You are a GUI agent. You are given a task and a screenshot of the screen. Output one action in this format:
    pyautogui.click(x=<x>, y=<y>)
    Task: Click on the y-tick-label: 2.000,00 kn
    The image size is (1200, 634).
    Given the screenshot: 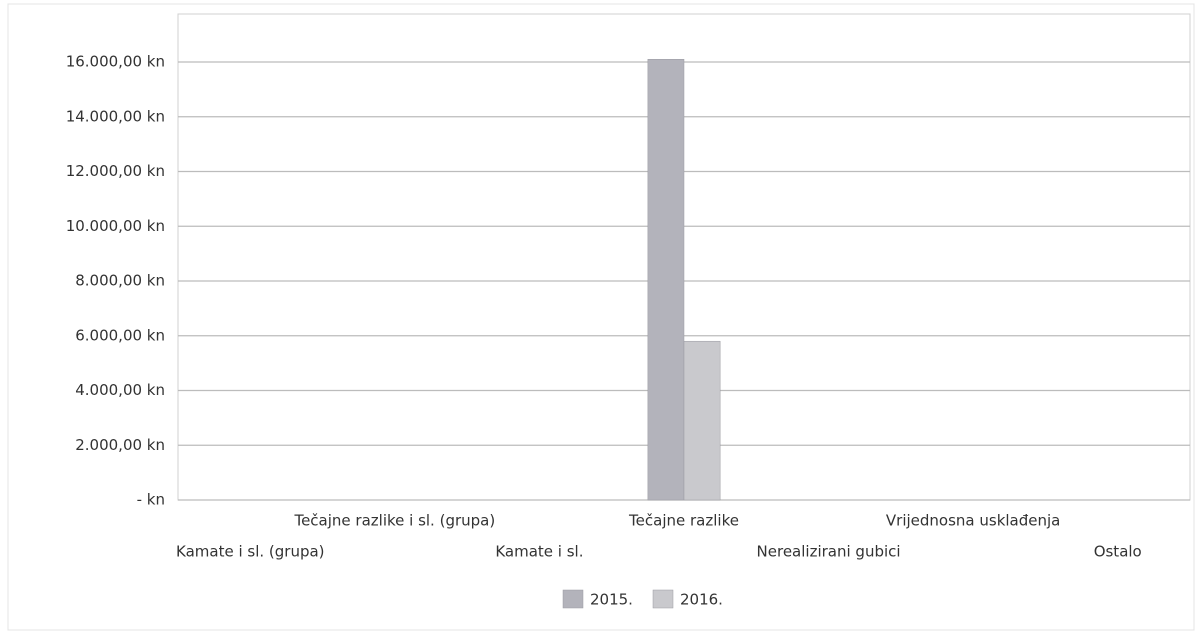 What is the action you would take?
    pyautogui.click(x=120, y=445)
    